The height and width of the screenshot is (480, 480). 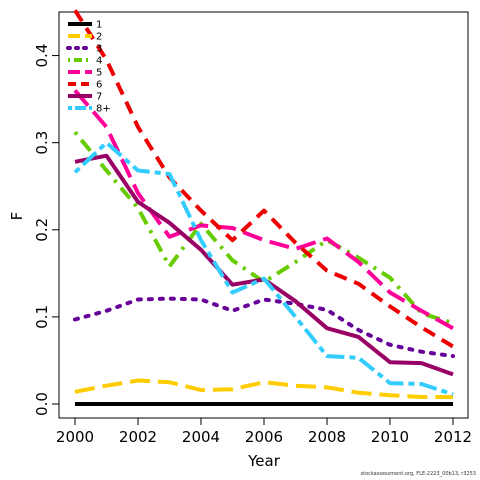 I want to click on legend-label-8+: 8+, so click(x=103, y=109).